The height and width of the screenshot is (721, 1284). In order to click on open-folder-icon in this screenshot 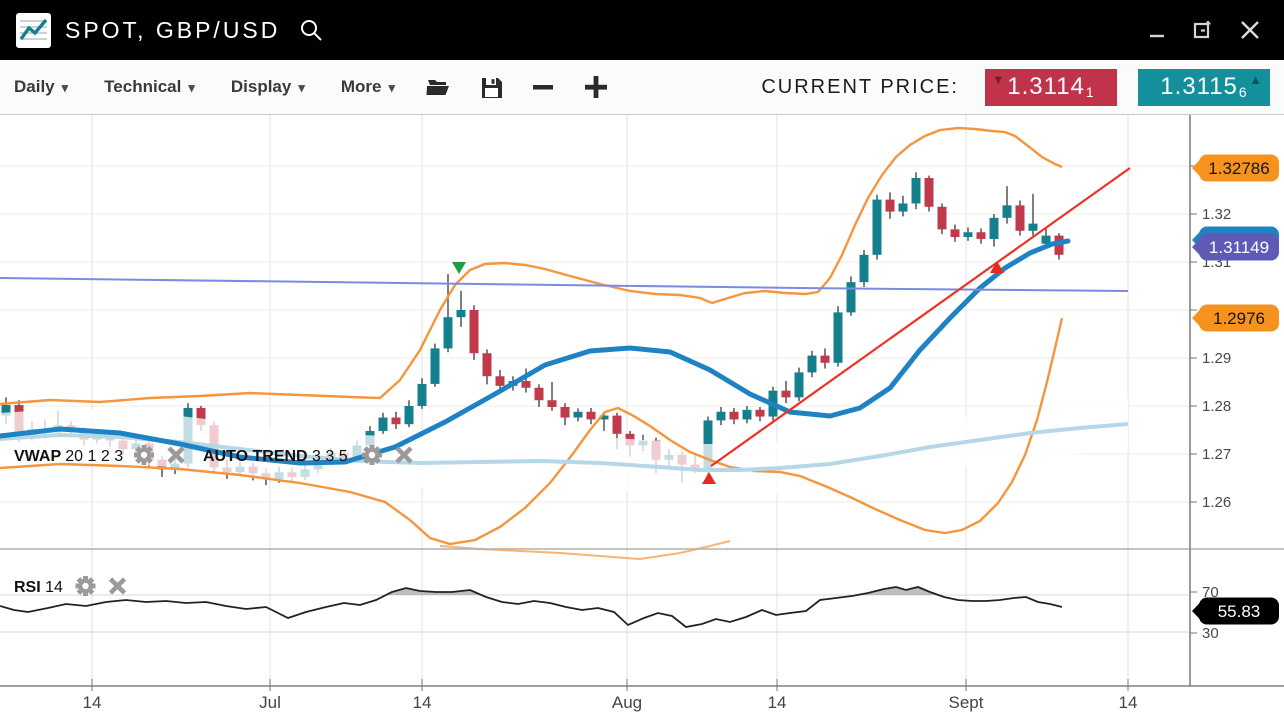, I will do `click(439, 87)`.